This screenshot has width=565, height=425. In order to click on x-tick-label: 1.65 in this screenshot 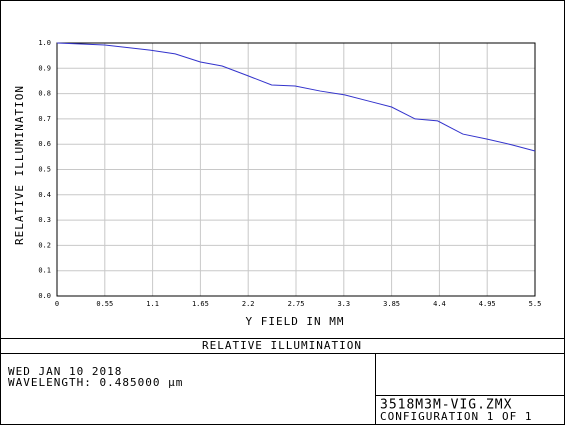, I will do `click(200, 304)`.